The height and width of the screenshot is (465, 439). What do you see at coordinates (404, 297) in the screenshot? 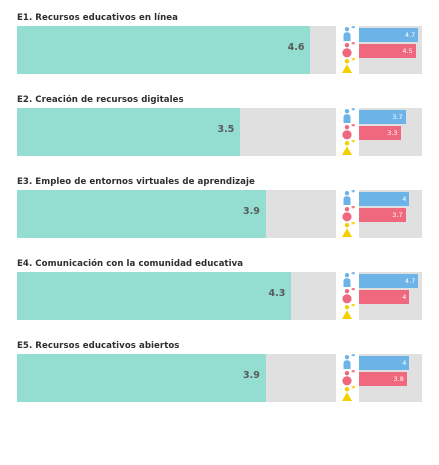
I see `female-value-label: 4` at bounding box center [404, 297].